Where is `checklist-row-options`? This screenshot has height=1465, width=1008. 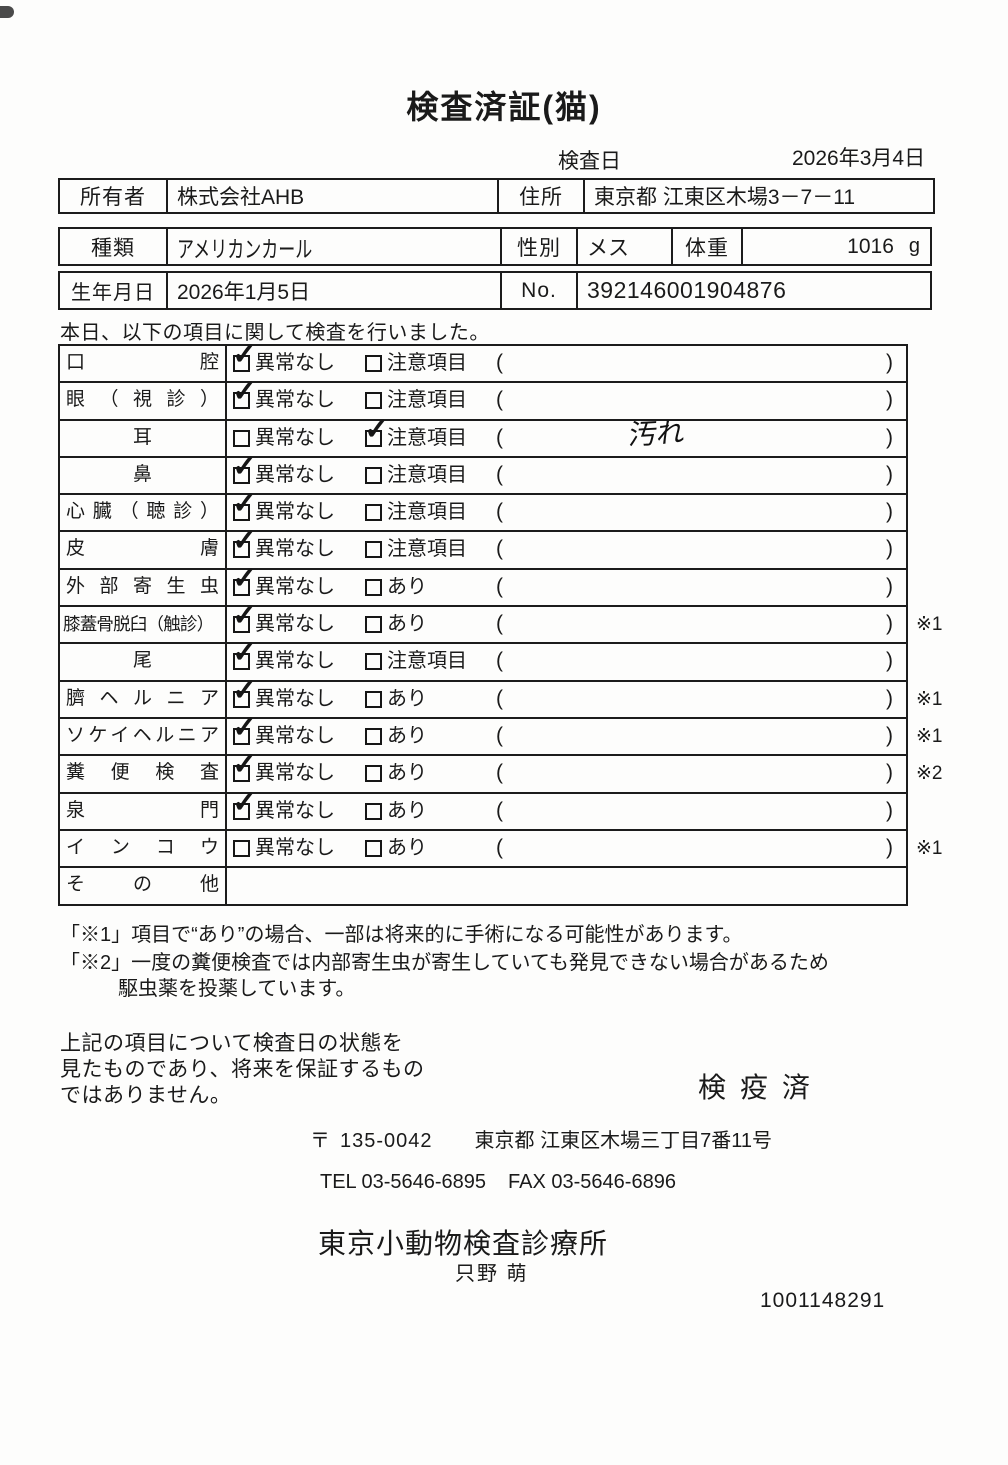 checklist-row-options is located at coordinates (566, 886).